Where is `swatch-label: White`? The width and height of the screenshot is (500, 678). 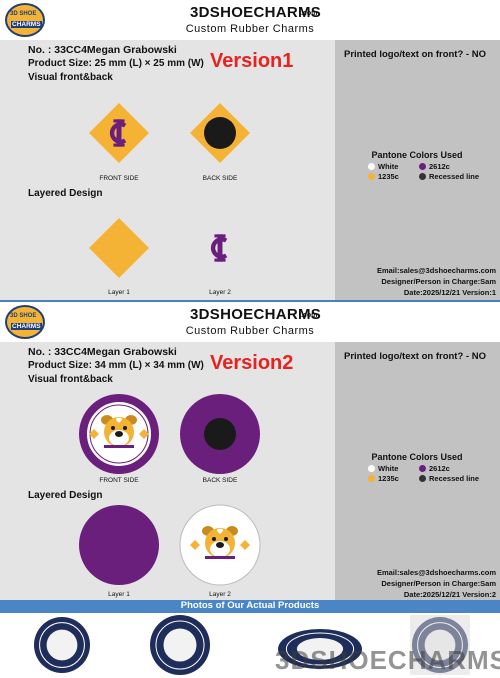 swatch-label: White is located at coordinates (388, 468).